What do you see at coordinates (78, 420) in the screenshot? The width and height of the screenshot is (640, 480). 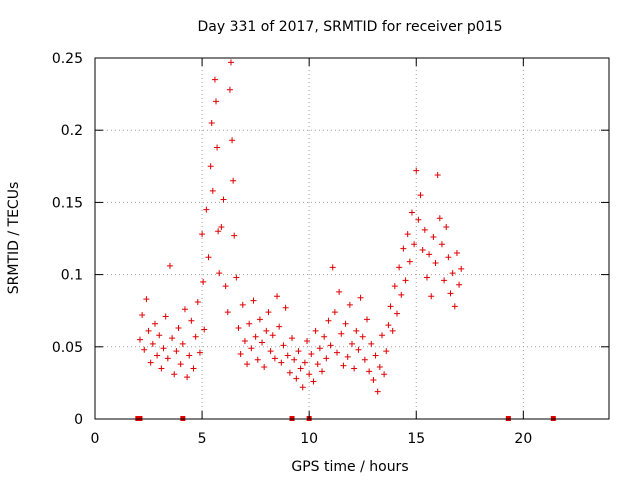 I see `y-tick-label: 0` at bounding box center [78, 420].